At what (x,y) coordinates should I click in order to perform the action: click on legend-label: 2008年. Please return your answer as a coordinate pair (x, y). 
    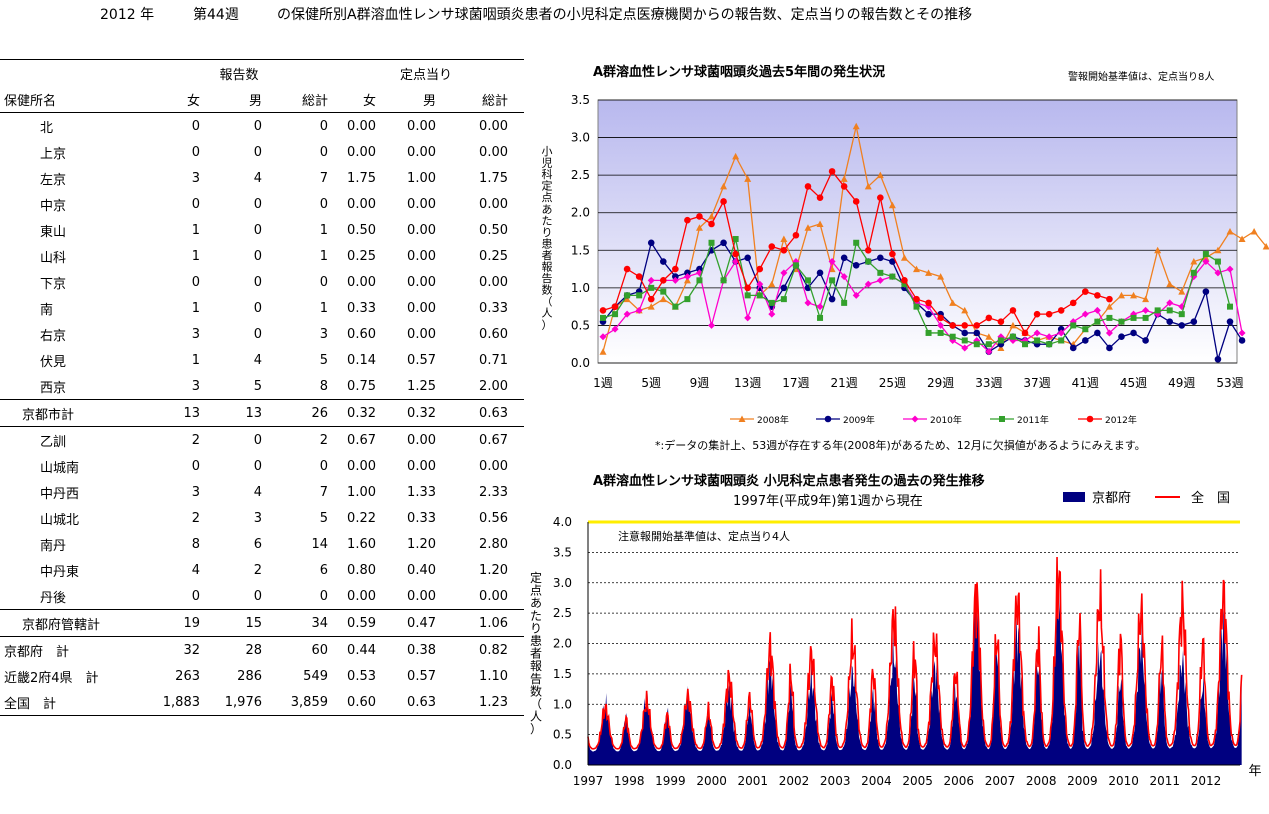
    Looking at the image, I should click on (773, 420).